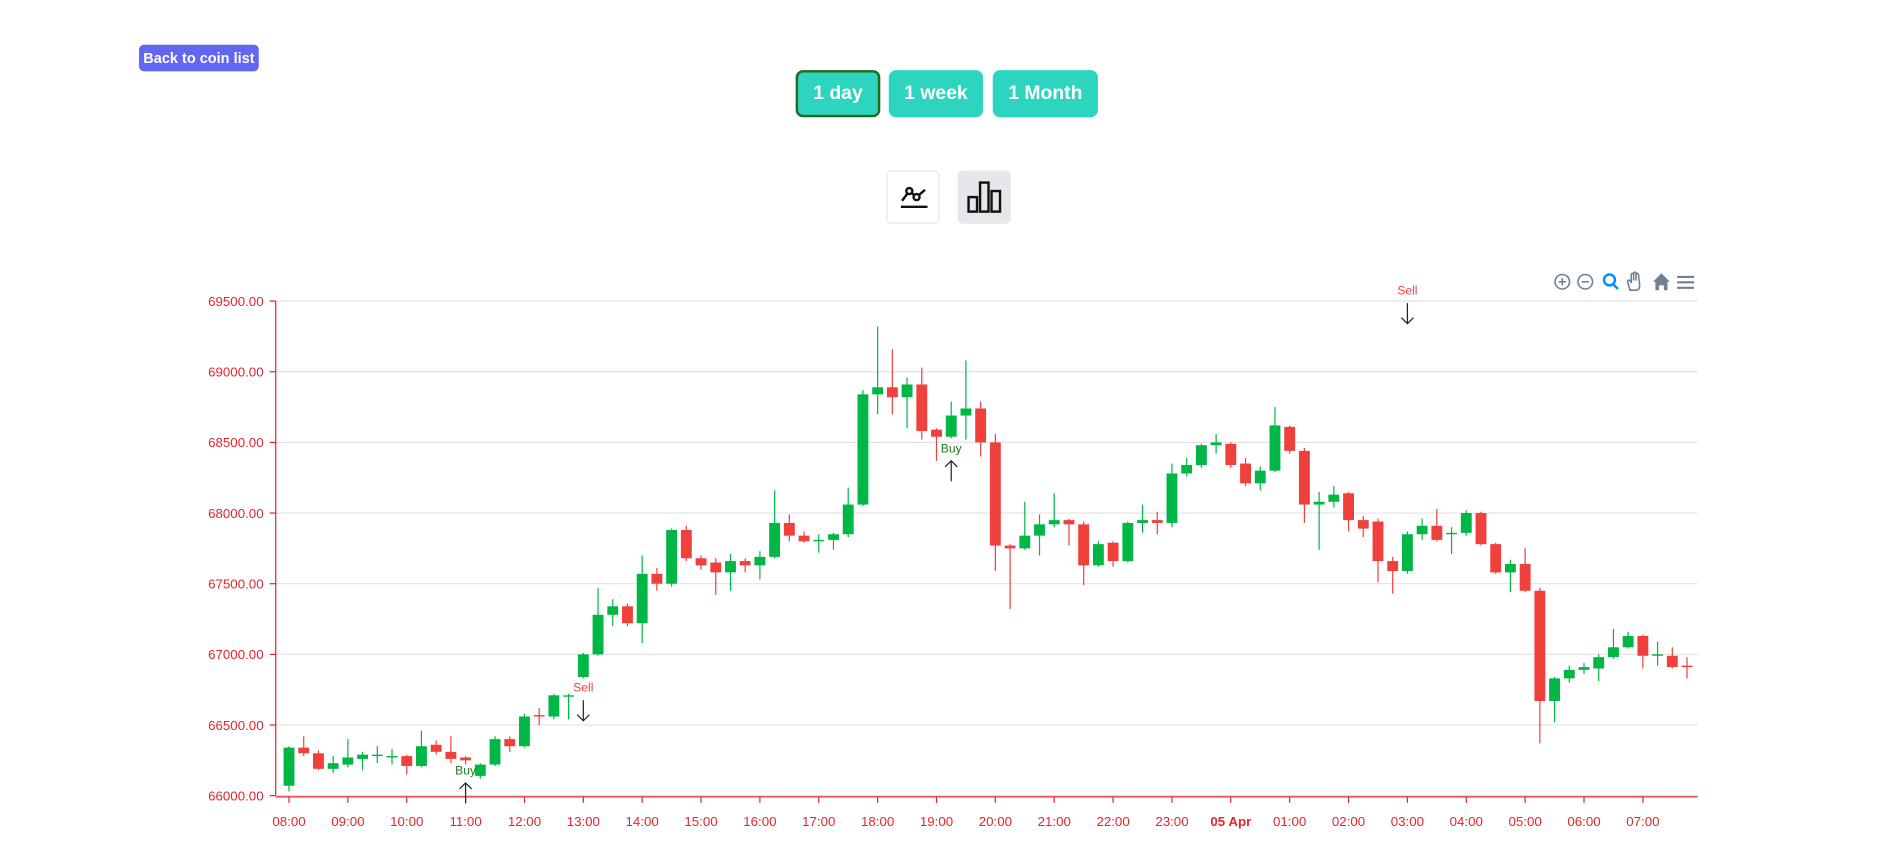 This screenshot has height=841, width=1896. What do you see at coordinates (235, 513) in the screenshot?
I see `y-tick-label: 68000.00` at bounding box center [235, 513].